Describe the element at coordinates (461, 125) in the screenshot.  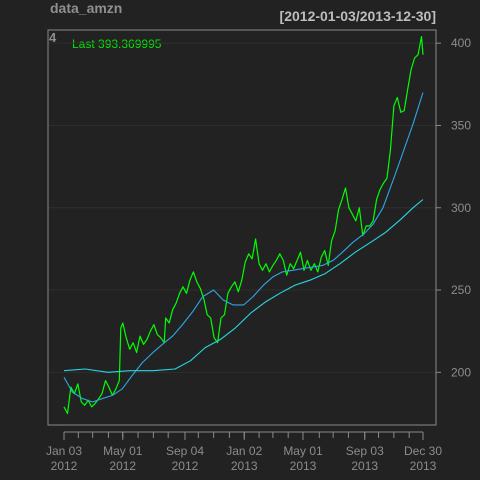
I see `y-tick-label: 350` at that location.